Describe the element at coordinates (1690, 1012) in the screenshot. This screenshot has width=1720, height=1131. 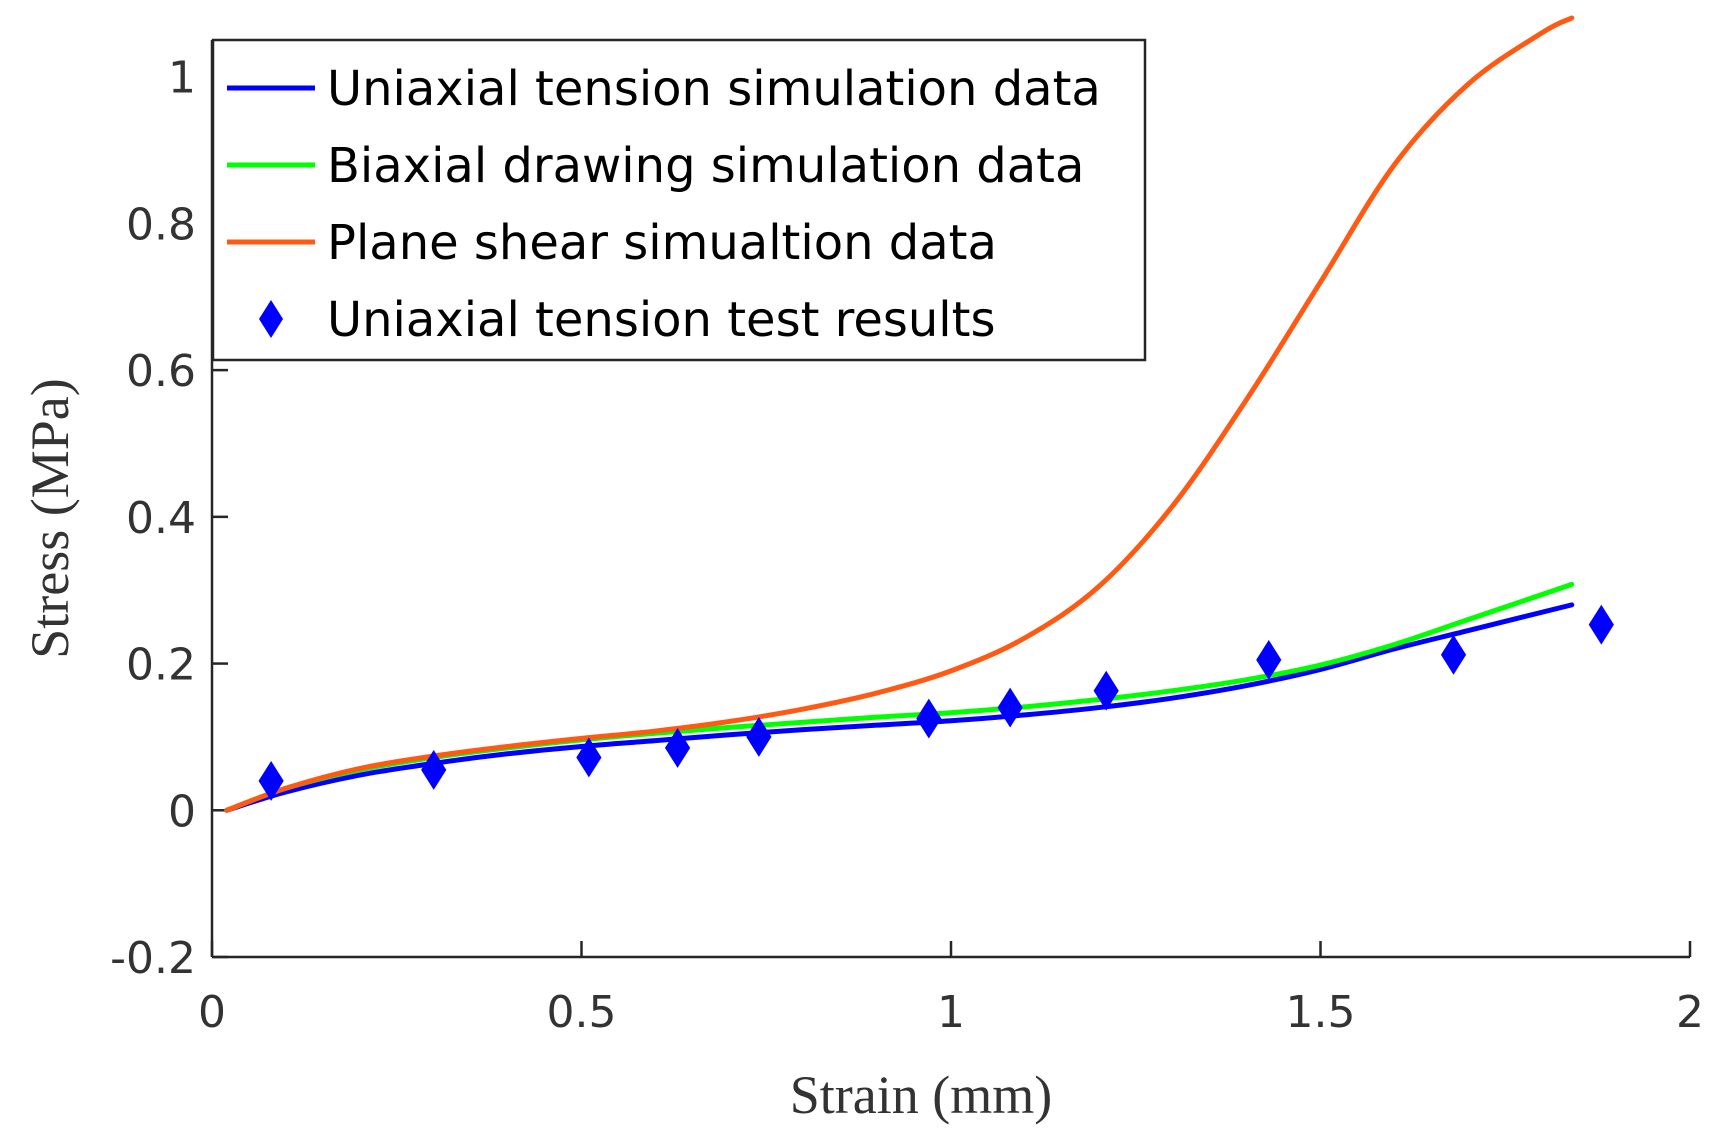
I see `x-tick-label: 2` at that location.